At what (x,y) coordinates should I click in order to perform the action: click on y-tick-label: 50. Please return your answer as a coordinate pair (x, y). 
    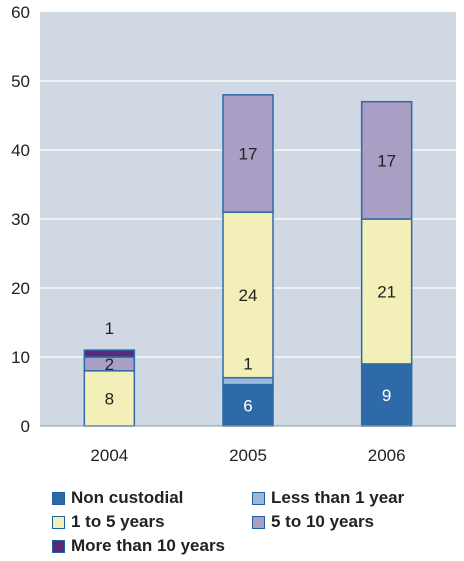
    Looking at the image, I should click on (20, 81).